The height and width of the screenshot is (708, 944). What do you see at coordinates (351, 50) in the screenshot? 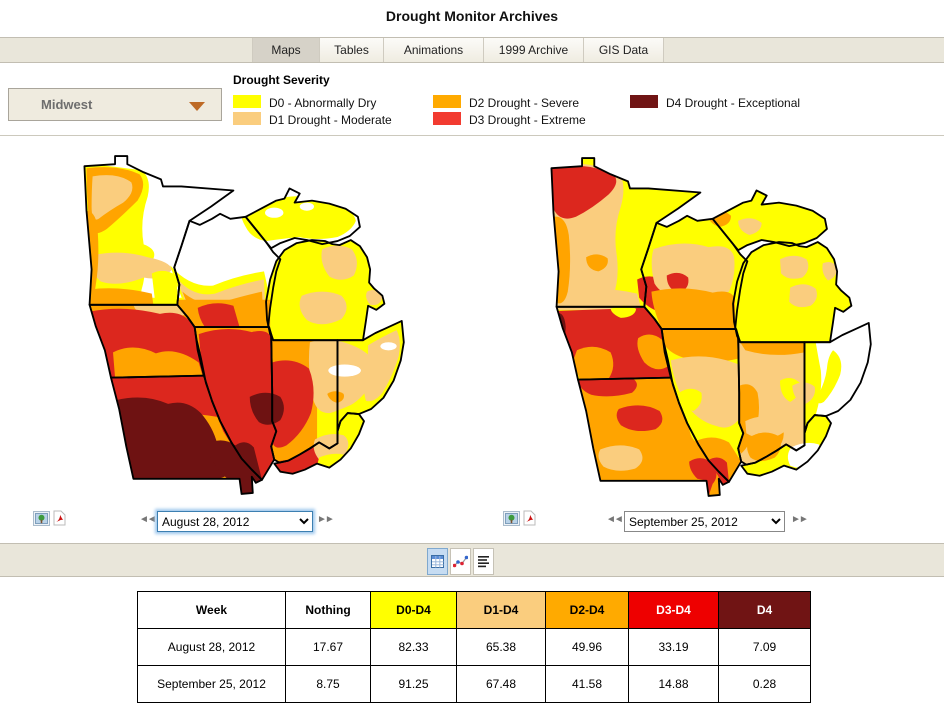
I see `tab-tables: Tables` at bounding box center [351, 50].